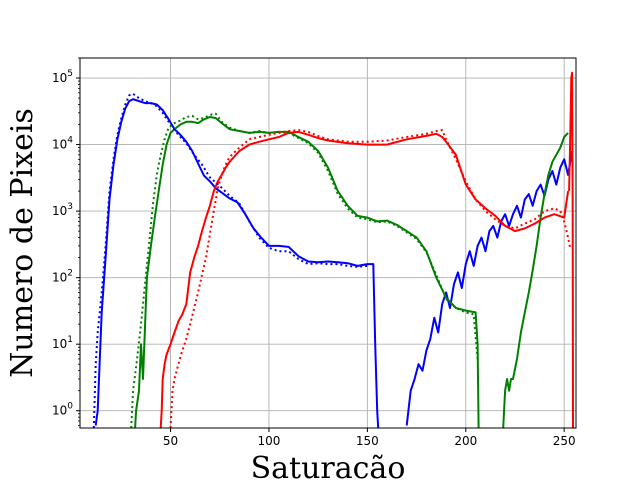 The width and height of the screenshot is (640, 480). What do you see at coordinates (367, 441) in the screenshot?
I see `x-tick-label: 150` at bounding box center [367, 441].